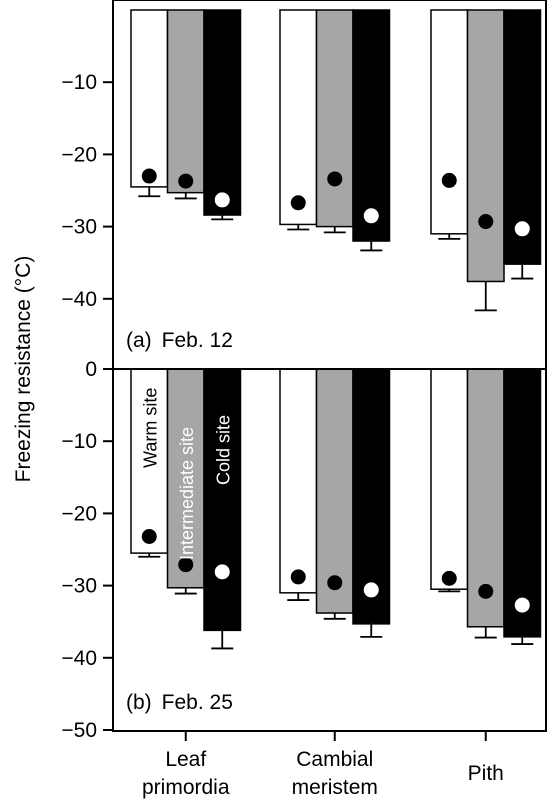 This screenshot has width=559, height=804. What do you see at coordinates (185, 759) in the screenshot?
I see `x-category-label: Leaf` at bounding box center [185, 759].